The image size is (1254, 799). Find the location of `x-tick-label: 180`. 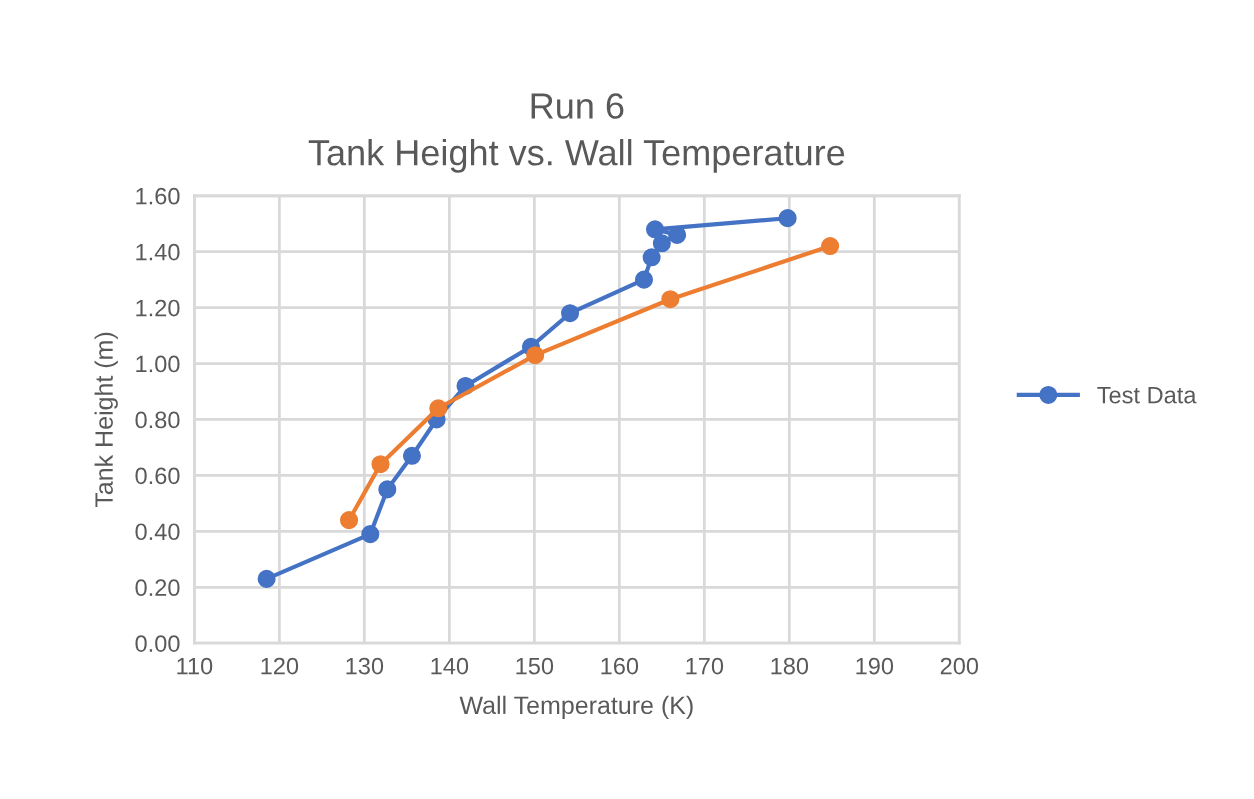

x-tick-label: 180 is located at coordinates (790, 666).